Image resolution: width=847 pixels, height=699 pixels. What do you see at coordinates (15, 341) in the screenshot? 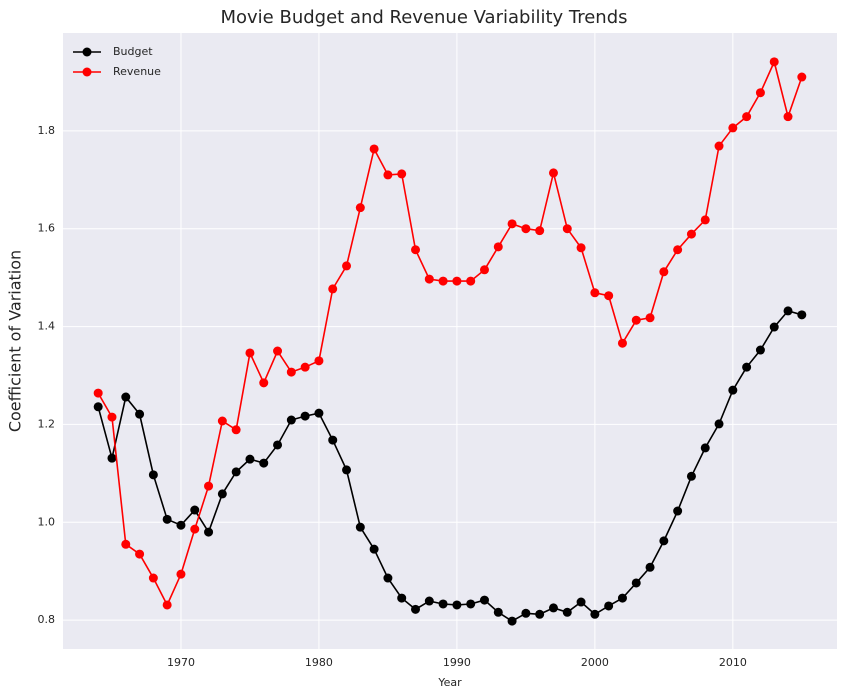
I see `y-axis-label: Coefficient of Variation` at bounding box center [15, 341].